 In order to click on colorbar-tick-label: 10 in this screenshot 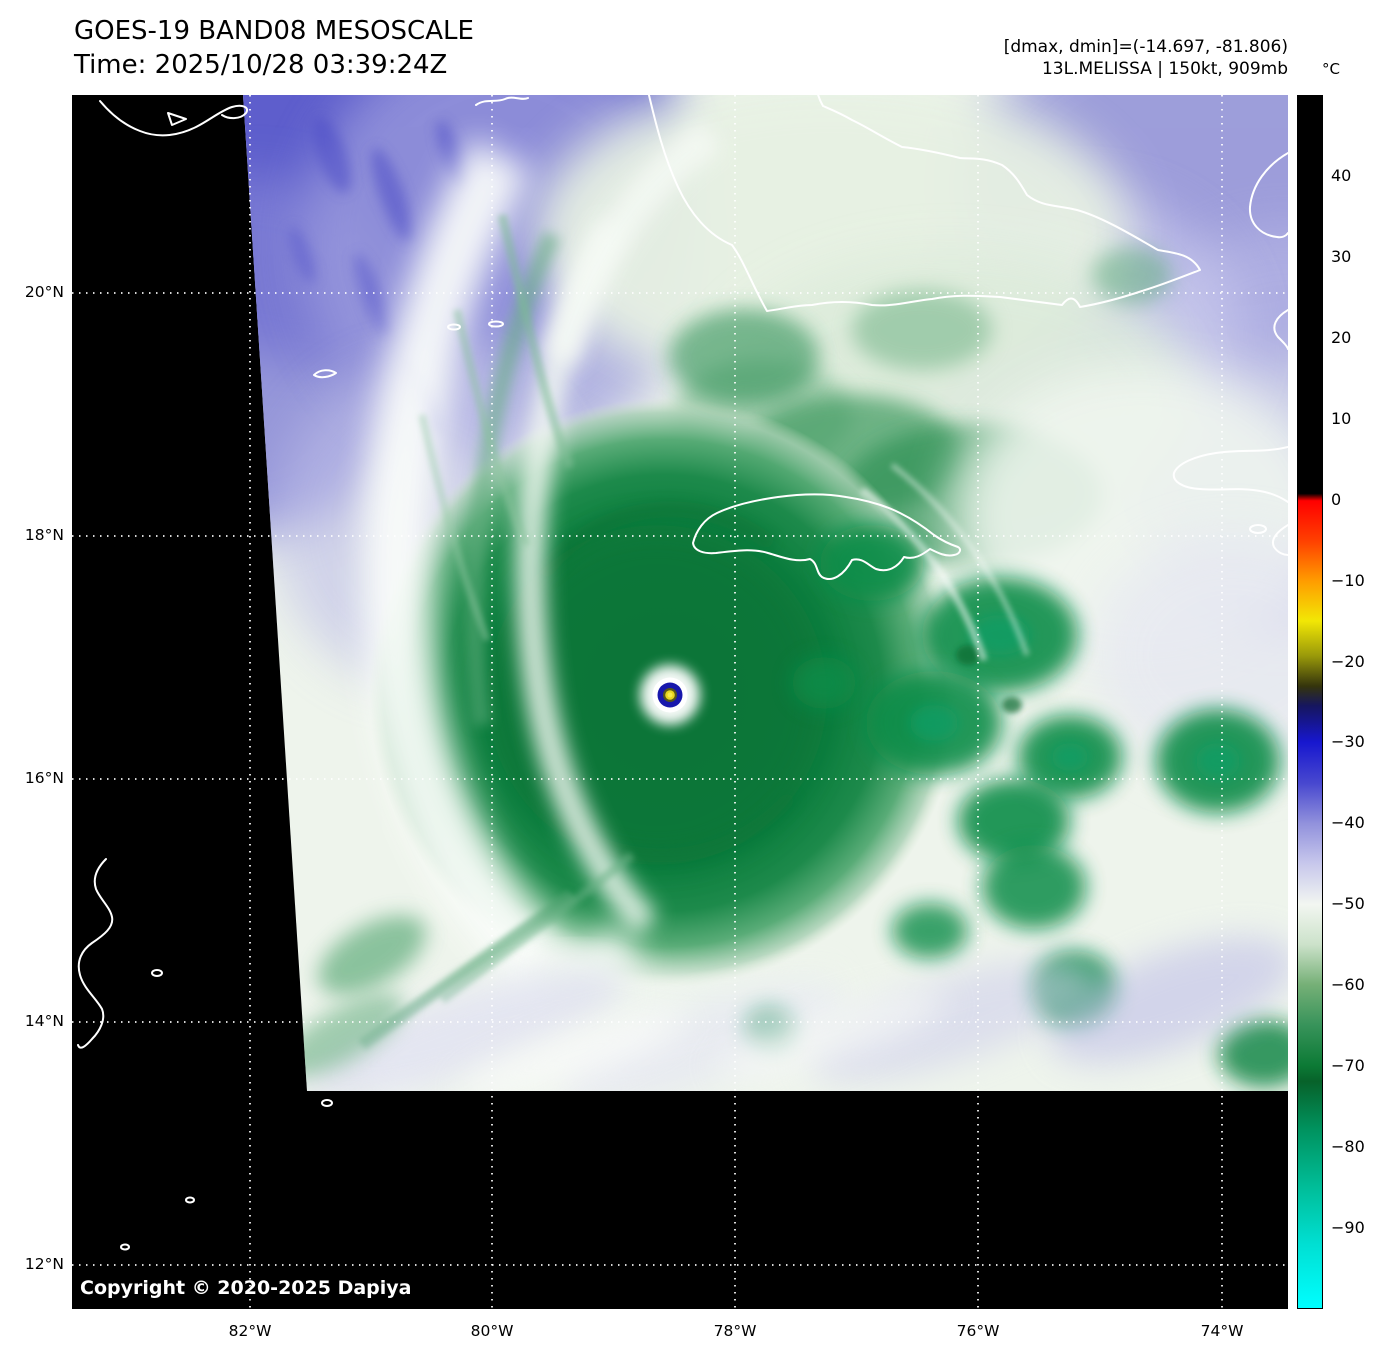, I will do `click(1341, 418)`.